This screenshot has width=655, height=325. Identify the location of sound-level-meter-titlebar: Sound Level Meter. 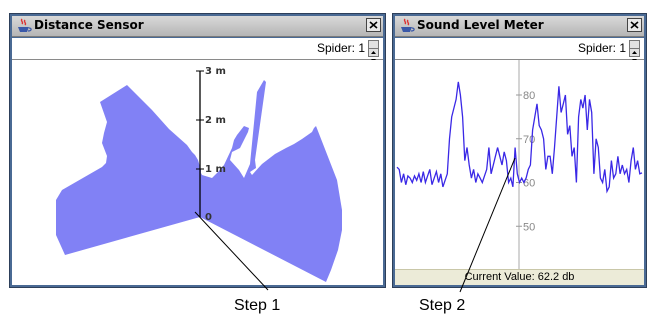
(519, 26).